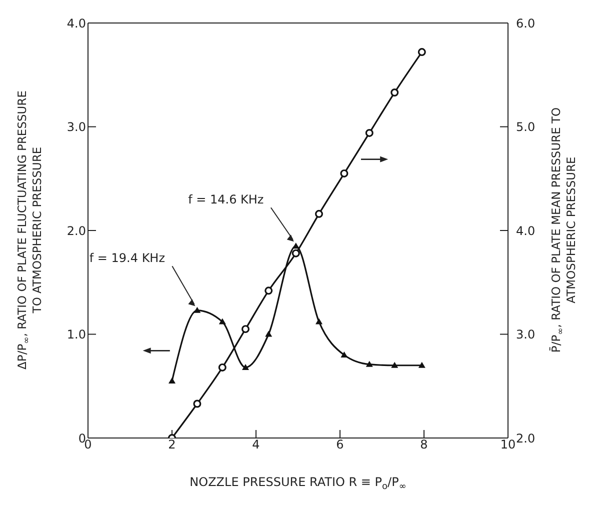  What do you see at coordinates (256, 445) in the screenshot?
I see `x-tick-label: 4` at bounding box center [256, 445].